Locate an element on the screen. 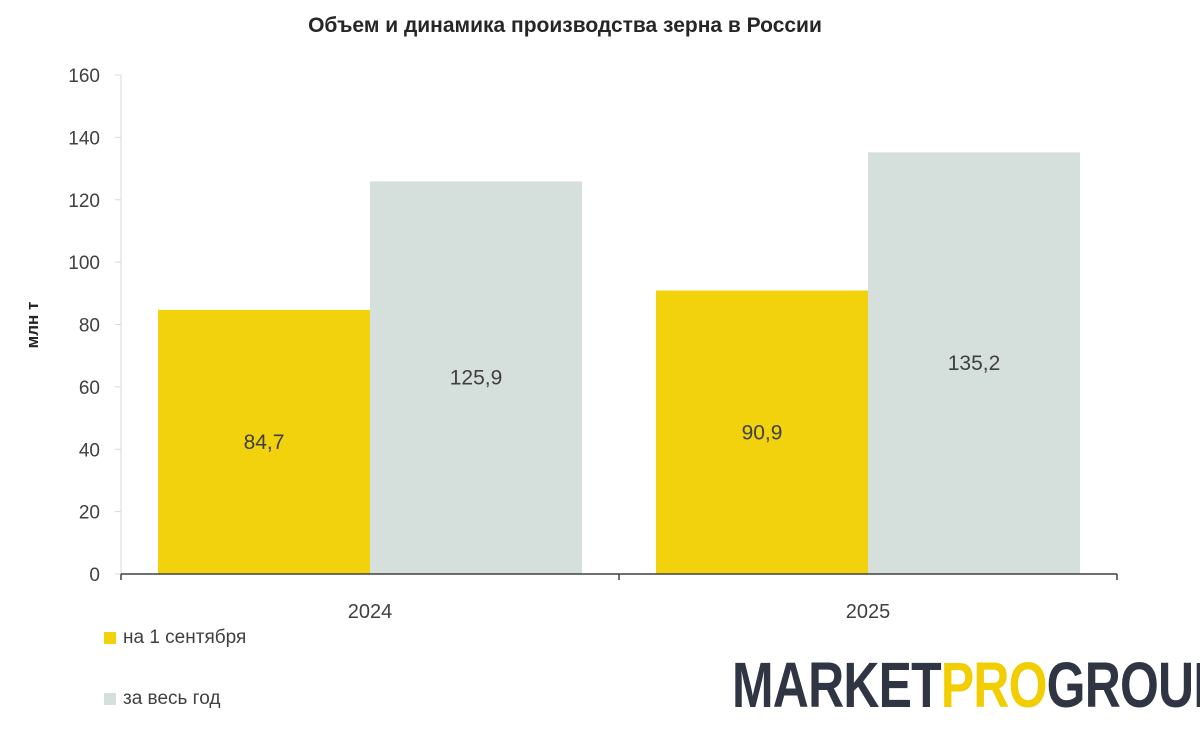 Image resolution: width=1200 pixels, height=737 pixels. y-tick-label: 40 is located at coordinates (89, 450).